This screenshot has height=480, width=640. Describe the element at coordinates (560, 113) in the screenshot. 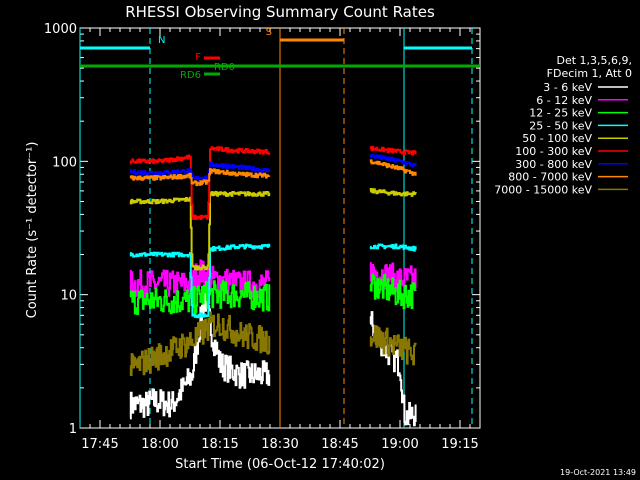

I see `legend-entry-label: 12 - 25 keV` at that location.